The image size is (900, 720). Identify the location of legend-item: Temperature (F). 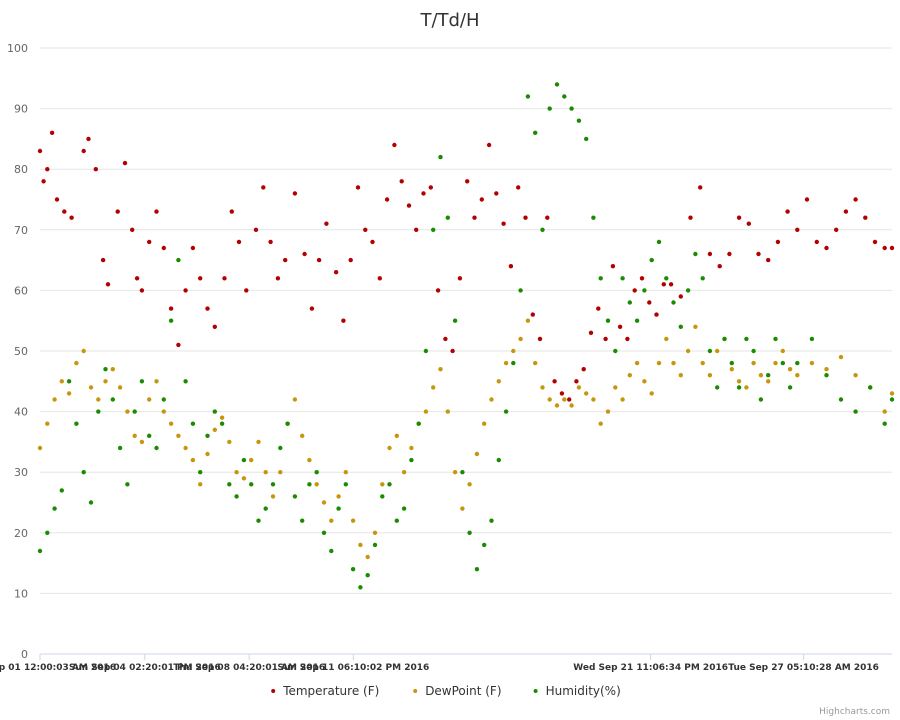
(325, 691).